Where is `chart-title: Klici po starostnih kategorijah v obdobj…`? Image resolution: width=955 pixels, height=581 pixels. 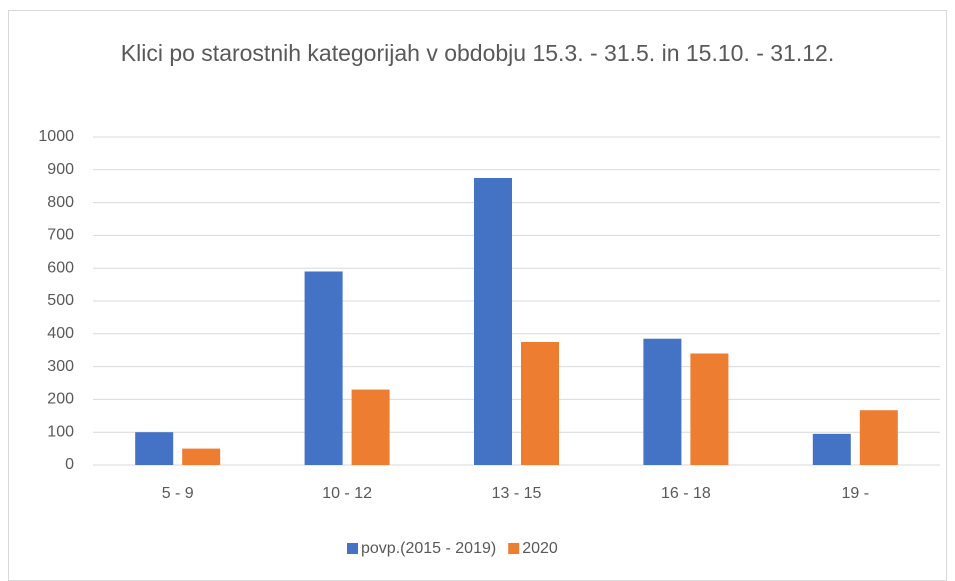 chart-title: Klici po starostnih kategorijah v obdobj… is located at coordinates (477, 53).